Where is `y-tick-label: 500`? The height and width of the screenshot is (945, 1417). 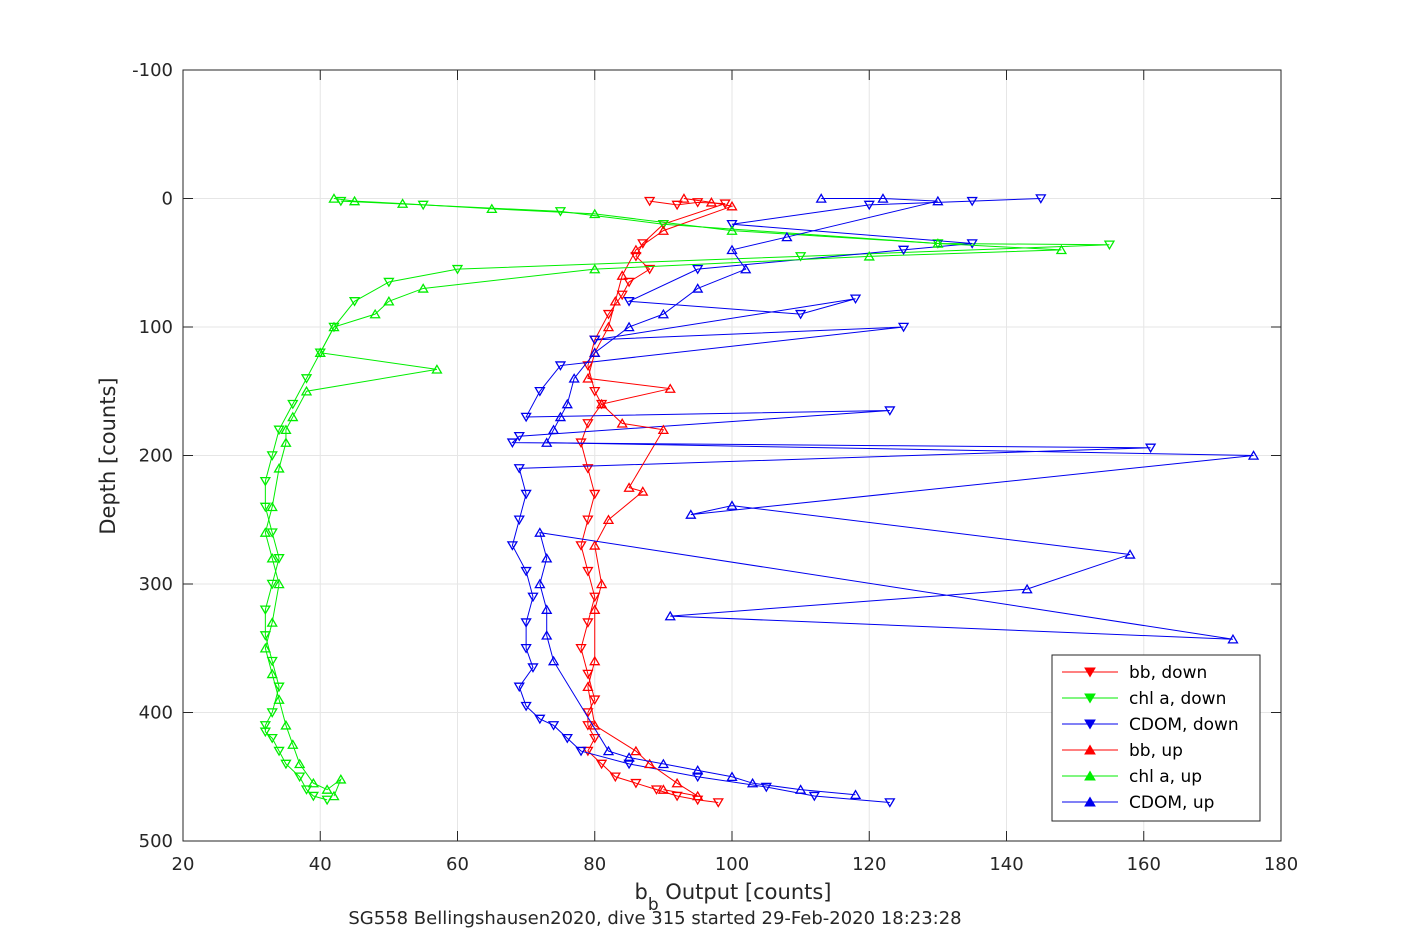 y-tick-label: 500 is located at coordinates (156, 841).